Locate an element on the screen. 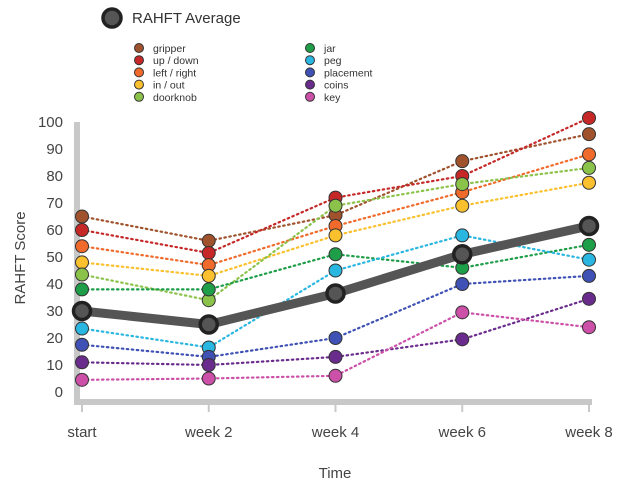 This screenshot has height=482, width=618. legend-label: placement is located at coordinates (348, 73).